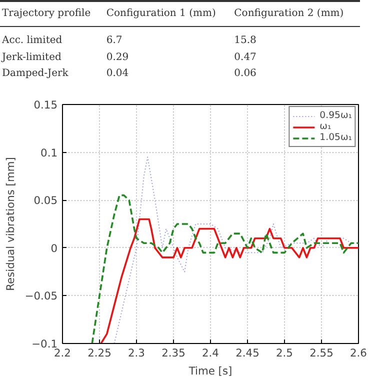 This screenshot has height=388, width=370. What do you see at coordinates (100, 353) in the screenshot?
I see `x-tick-label: 2.25` at bounding box center [100, 353].